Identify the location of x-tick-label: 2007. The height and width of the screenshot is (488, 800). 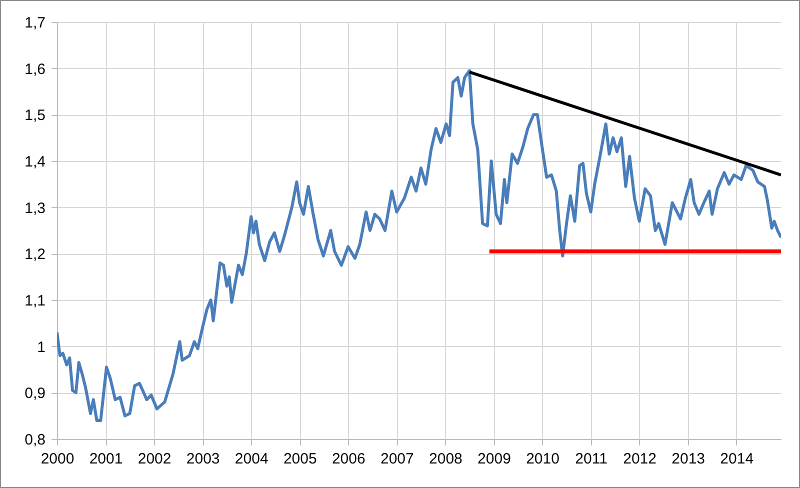
(397, 459).